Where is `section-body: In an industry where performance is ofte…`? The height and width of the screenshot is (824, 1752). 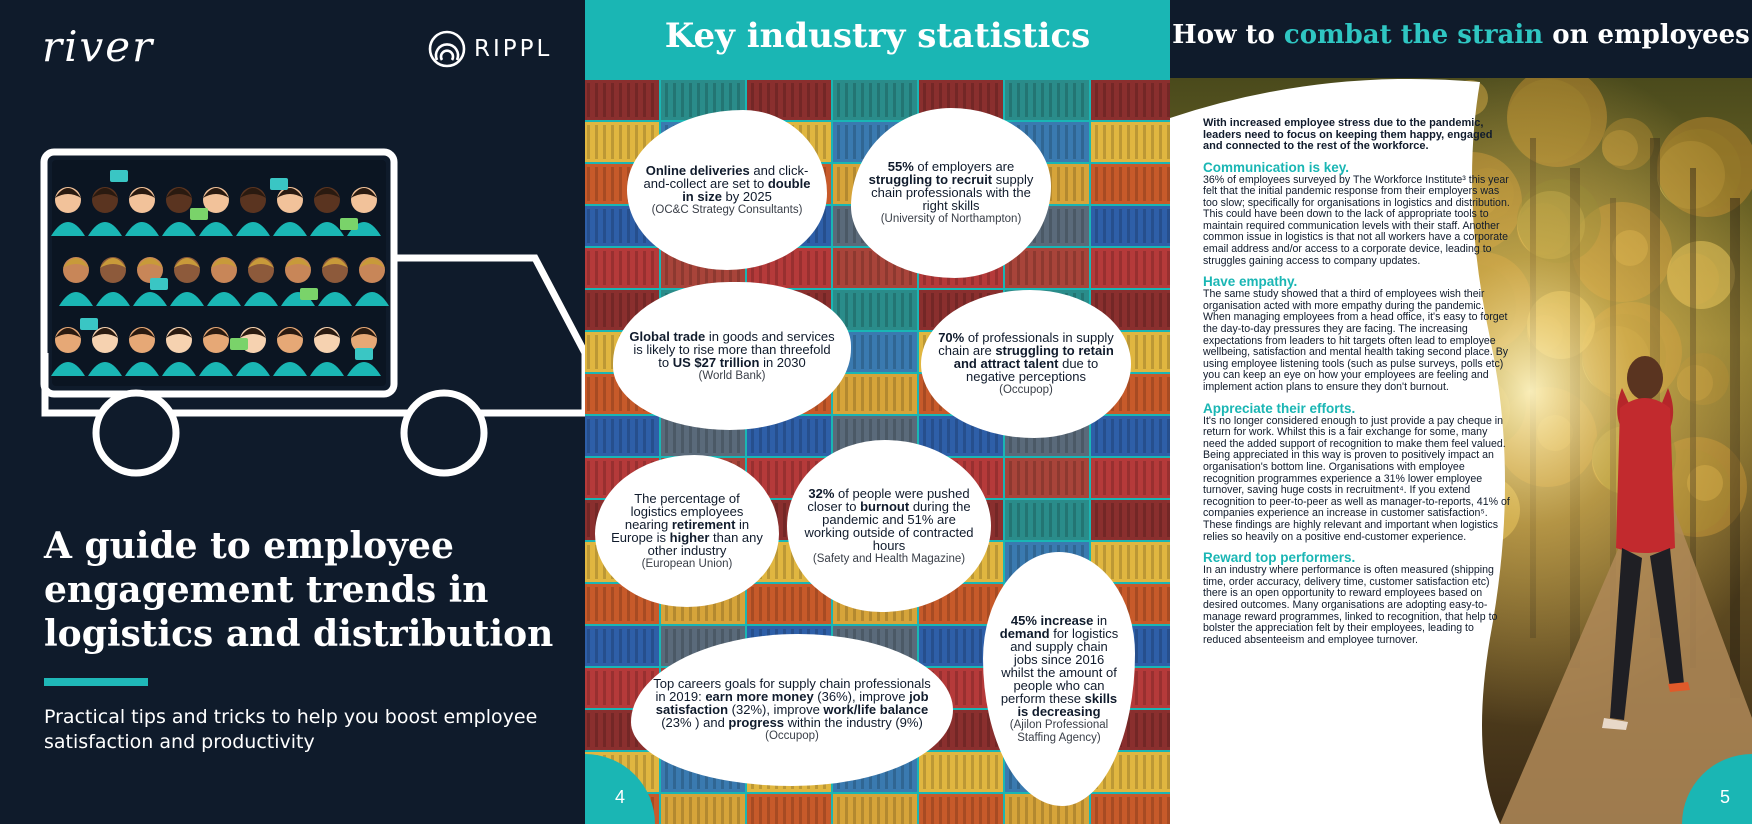
section-body: In an industry where performance is ofte… is located at coordinates (1350, 605).